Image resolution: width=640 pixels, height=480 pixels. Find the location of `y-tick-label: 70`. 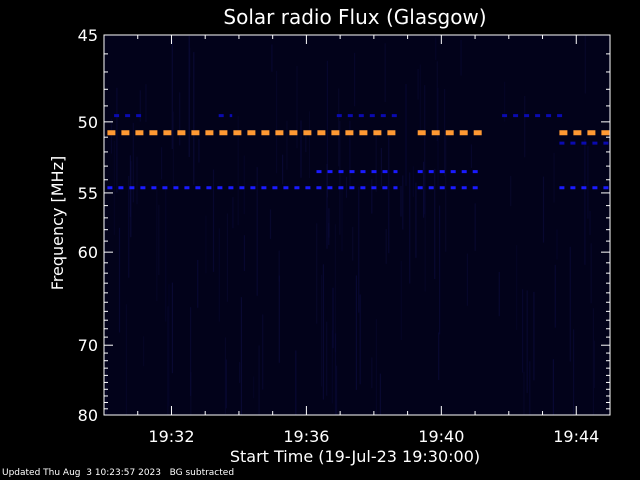

y-tick-label: 70 is located at coordinates (88, 345).